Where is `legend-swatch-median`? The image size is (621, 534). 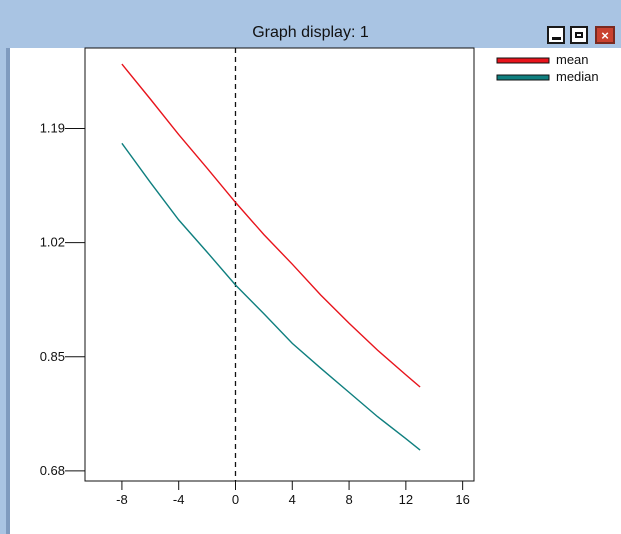 legend-swatch-median is located at coordinates (523, 77).